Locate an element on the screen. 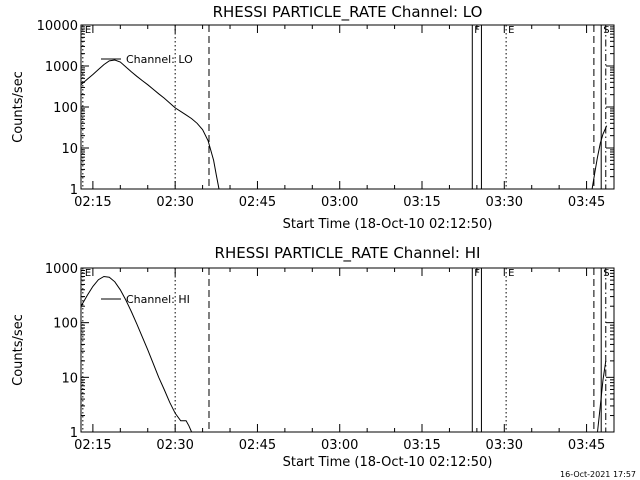 This screenshot has height=480, width=640. y-tick-label: 10000 is located at coordinates (57, 26).